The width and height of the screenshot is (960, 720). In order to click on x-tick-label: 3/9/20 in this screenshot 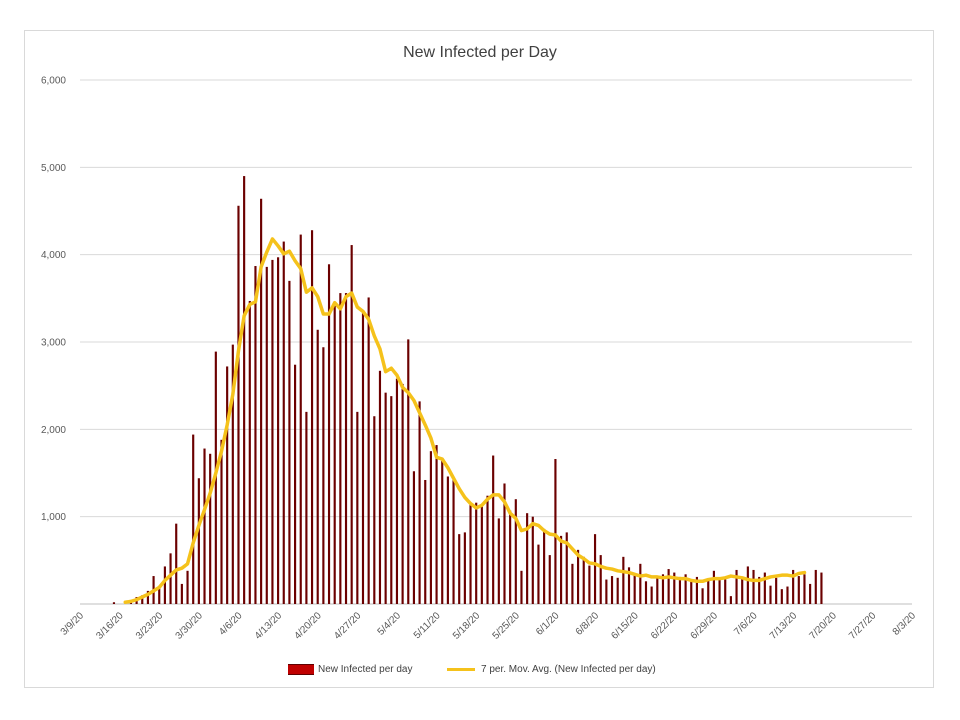, I will do `click(73, 624)`.